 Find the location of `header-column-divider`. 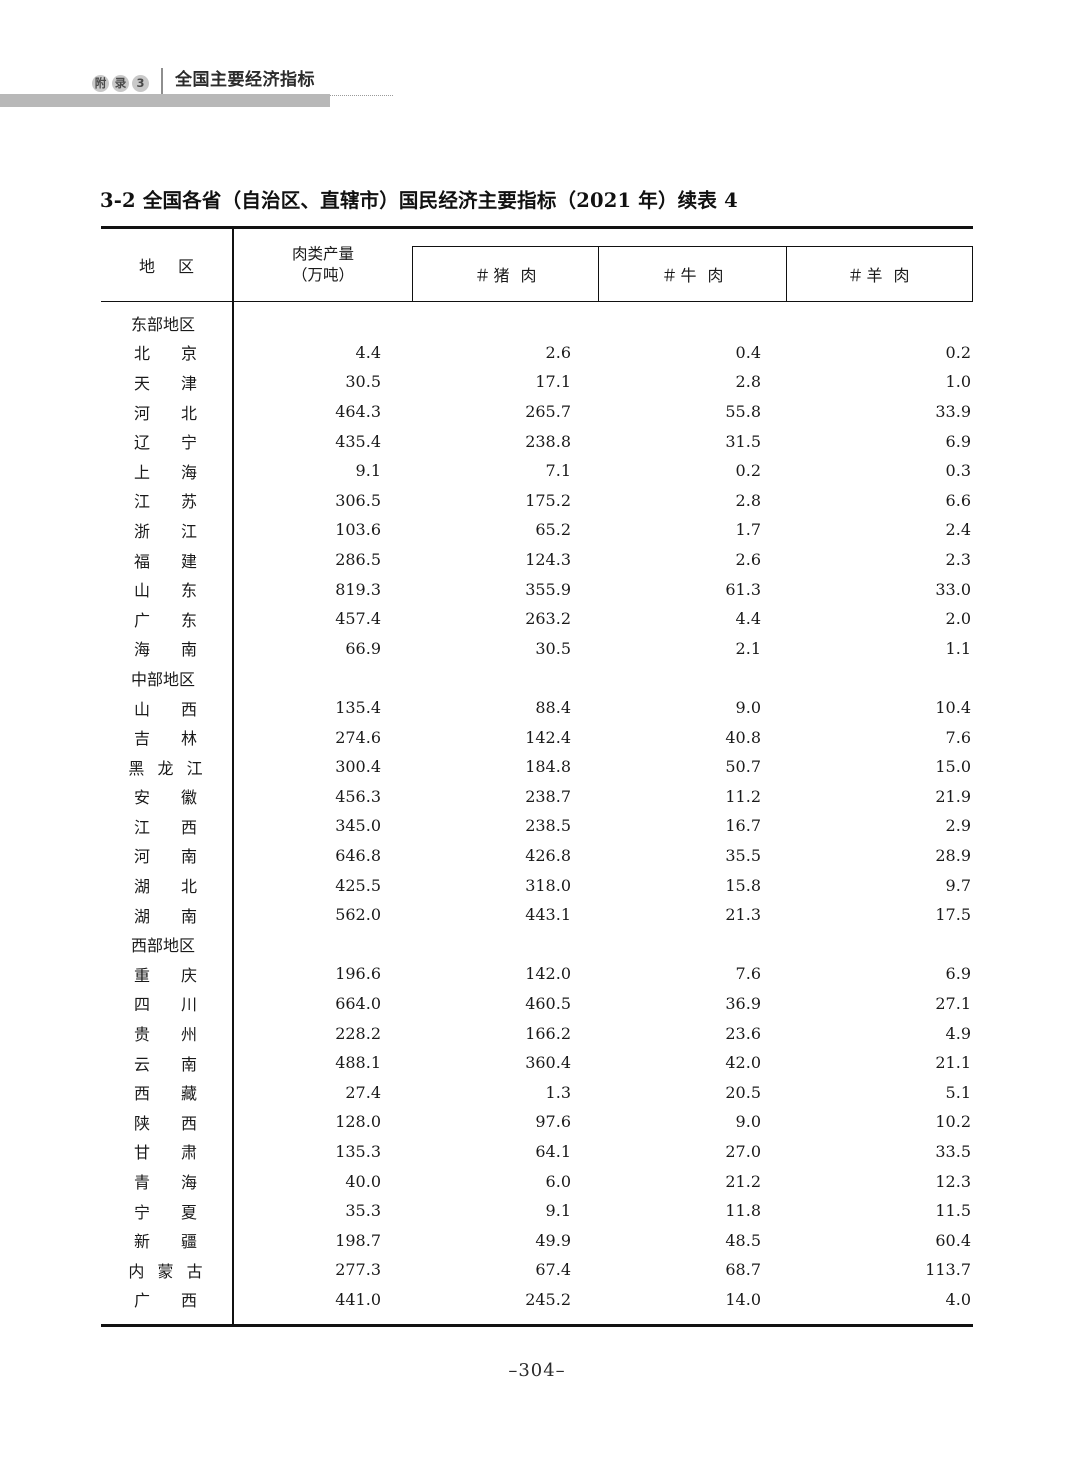

header-column-divider is located at coordinates (233, 266).